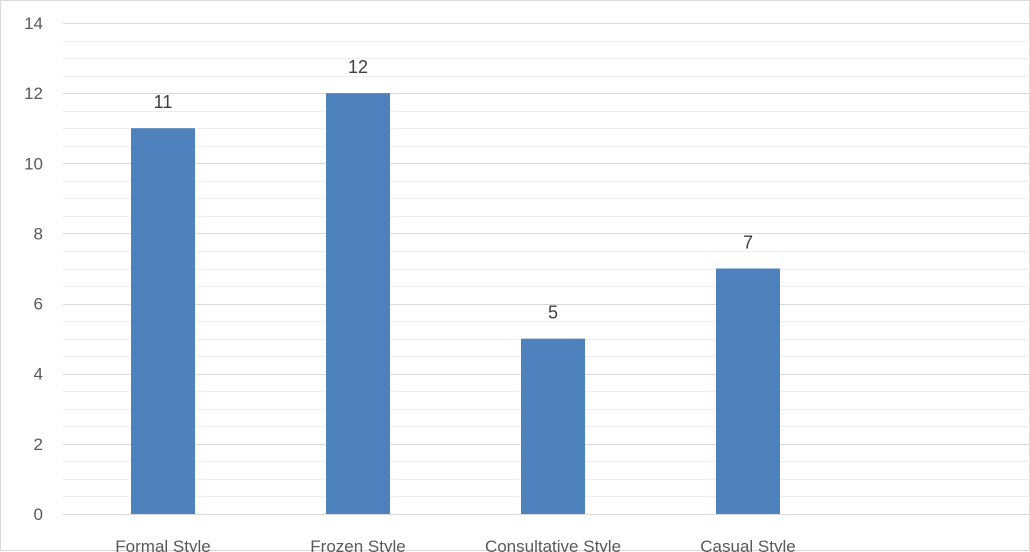 Image resolution: width=1030 pixels, height=552 pixels. Describe the element at coordinates (358, 67) in the screenshot. I see `data-label: 12` at that location.